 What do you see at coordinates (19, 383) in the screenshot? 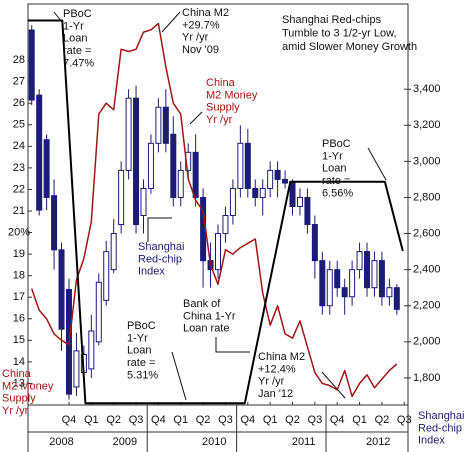
I see `y-tick-label: 13` at bounding box center [19, 383].